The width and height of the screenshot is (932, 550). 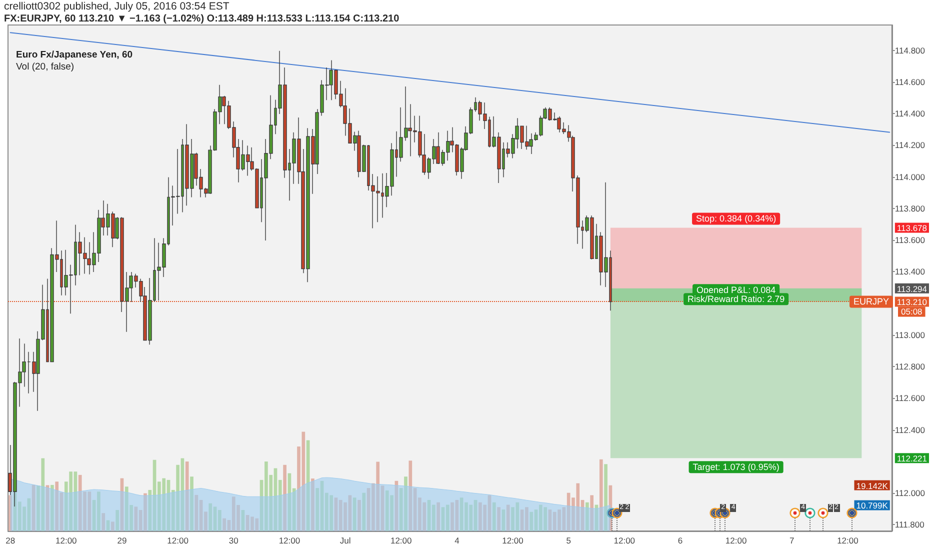 What do you see at coordinates (792, 541) in the screenshot?
I see `x-tick-label: 7` at bounding box center [792, 541].